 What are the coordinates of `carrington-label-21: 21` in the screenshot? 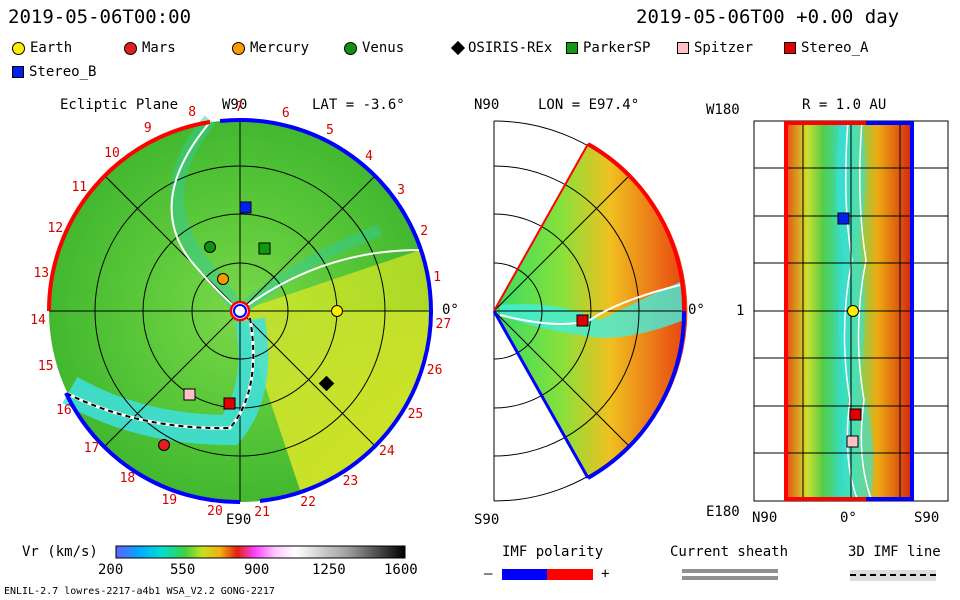 It's located at (262, 512).